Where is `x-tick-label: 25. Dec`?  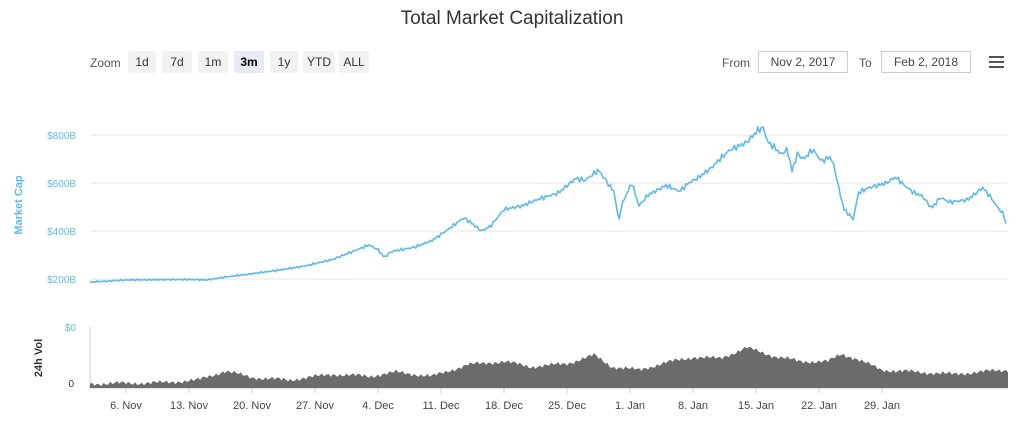 x-tick-label: 25. Dec is located at coordinates (567, 406).